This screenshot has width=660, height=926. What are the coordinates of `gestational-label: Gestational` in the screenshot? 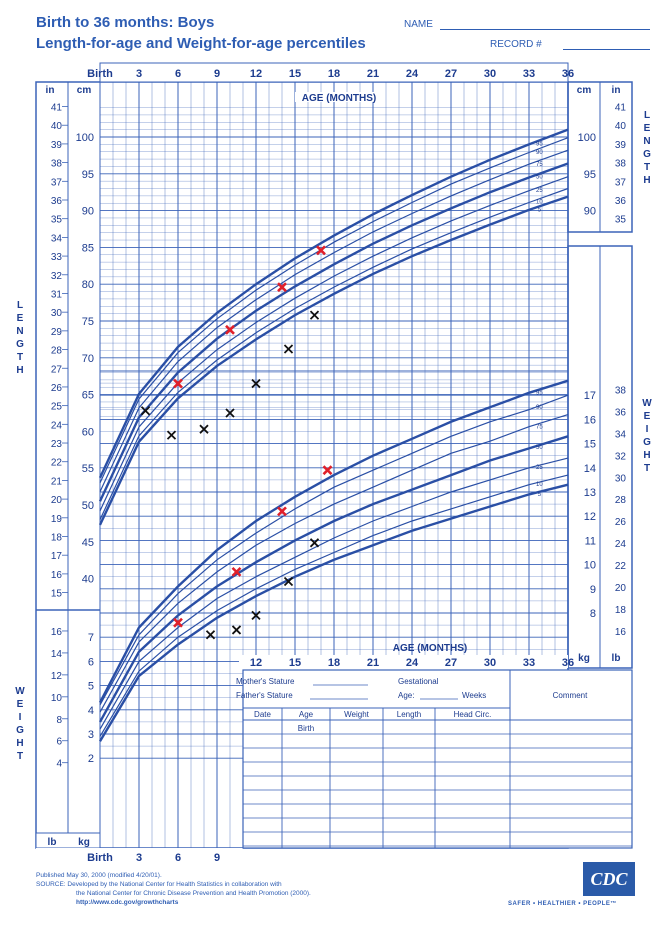 It's located at (418, 681).